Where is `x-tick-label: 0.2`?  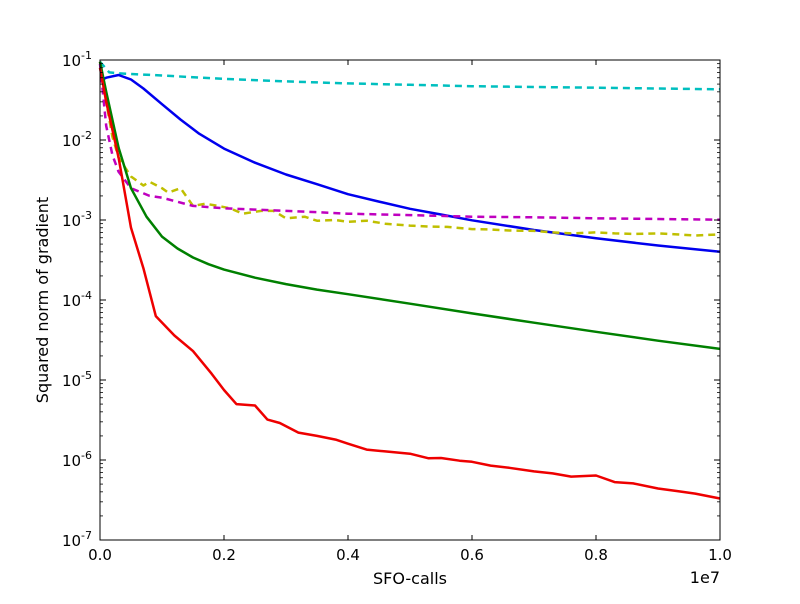
x-tick-label: 0.2 is located at coordinates (224, 555).